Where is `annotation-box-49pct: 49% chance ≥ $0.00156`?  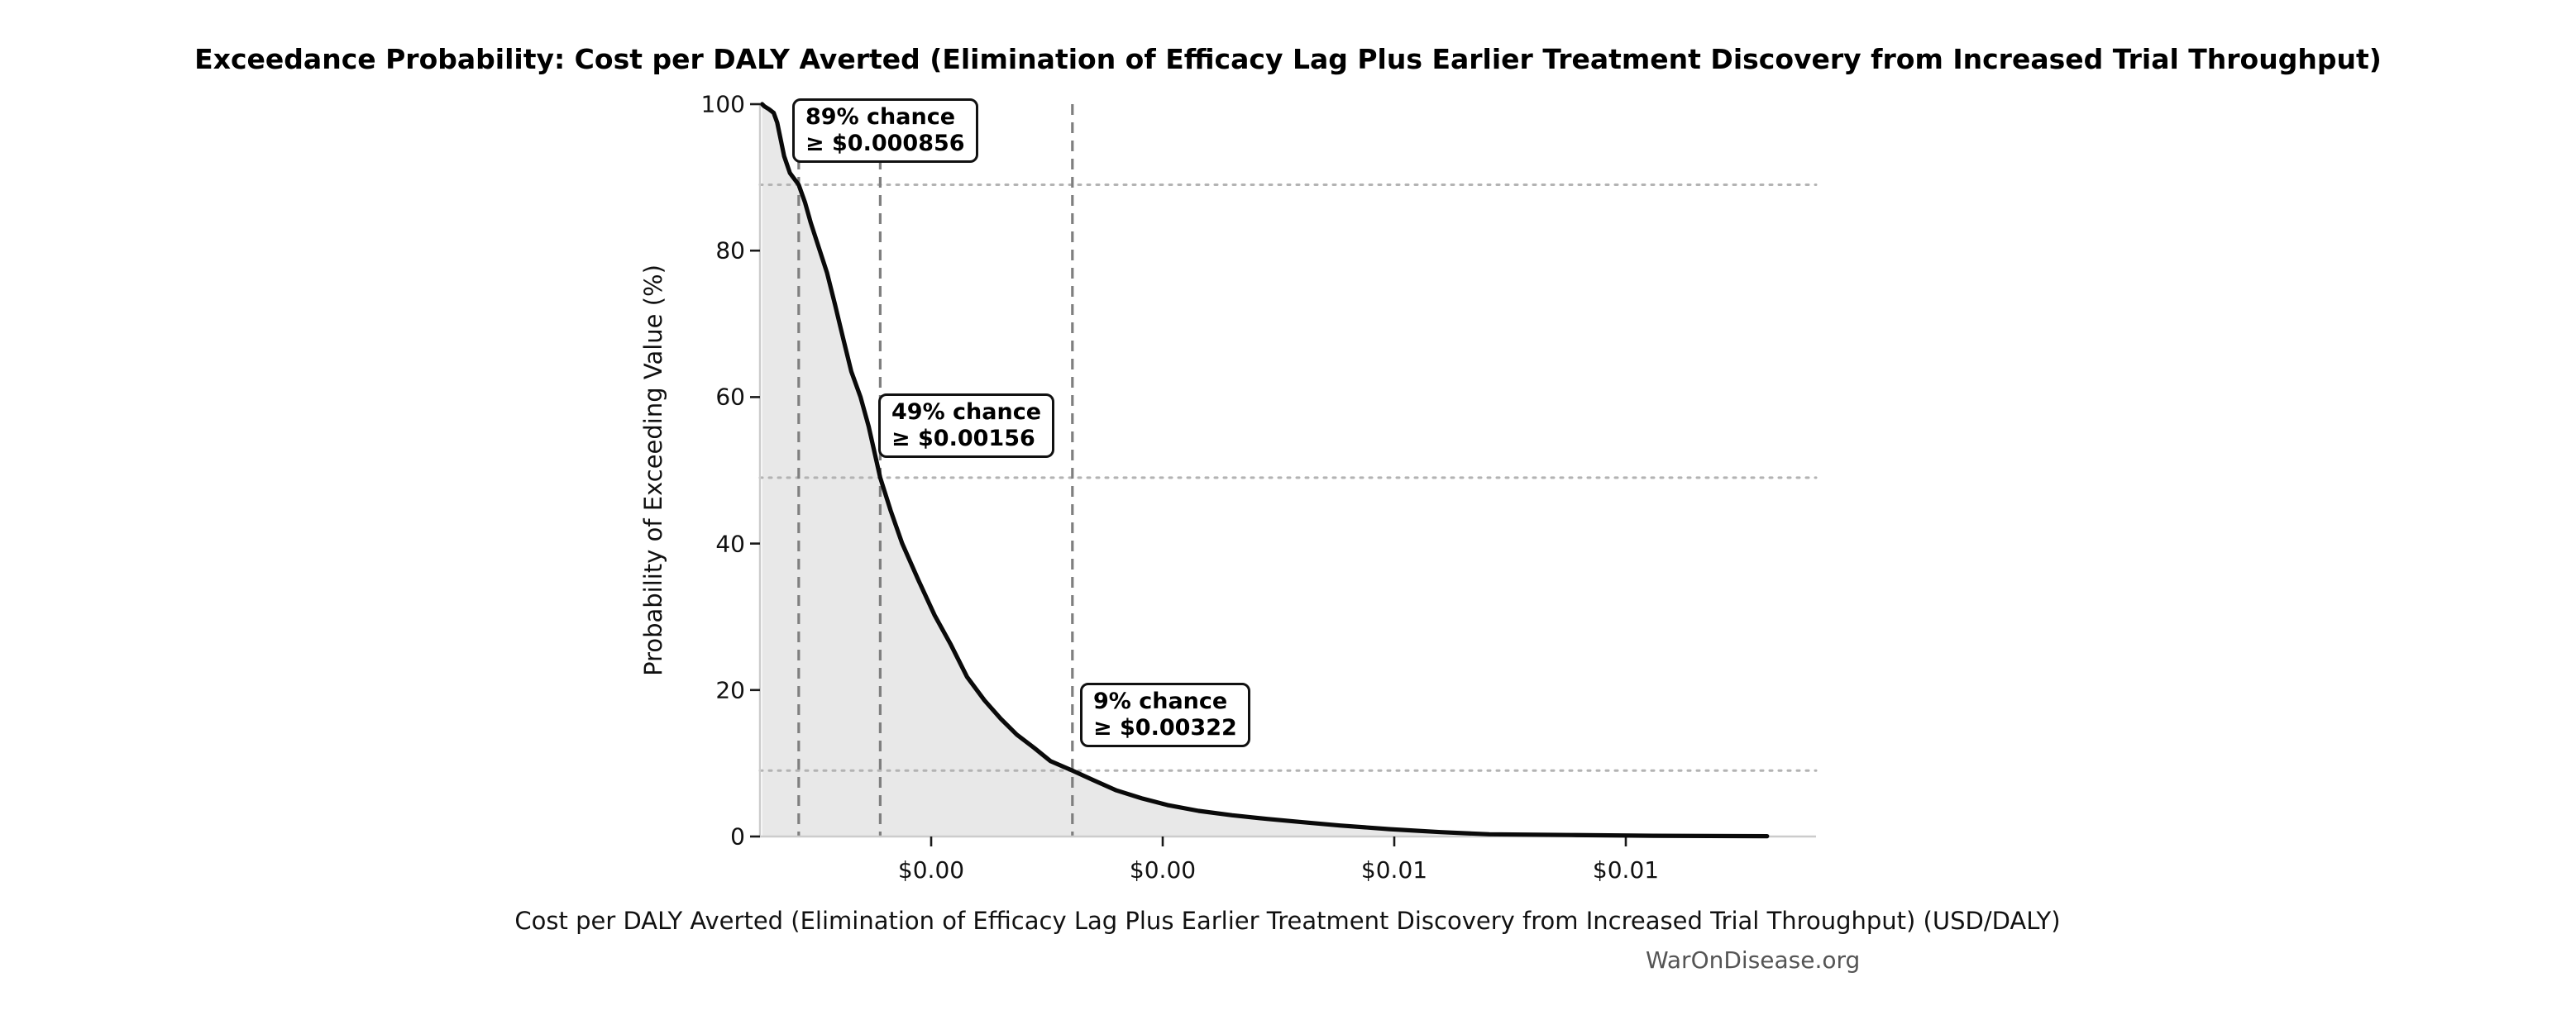 annotation-box-49pct: 49% chance ≥ $0.00156 is located at coordinates (966, 425).